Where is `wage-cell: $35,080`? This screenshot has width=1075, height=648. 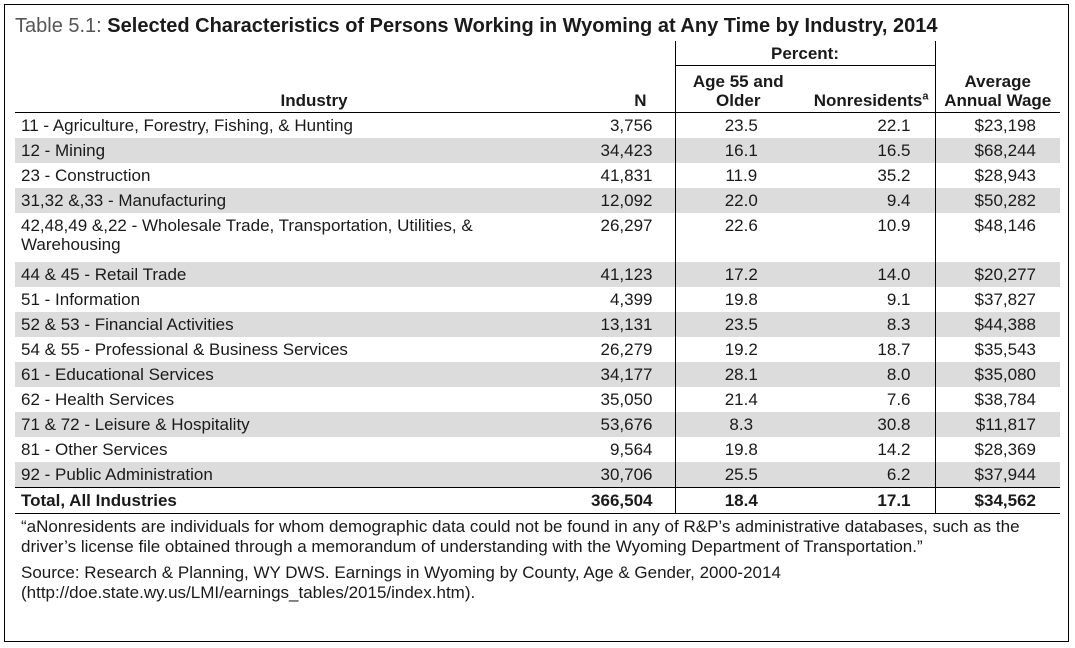 wage-cell: $35,080 is located at coordinates (997, 374).